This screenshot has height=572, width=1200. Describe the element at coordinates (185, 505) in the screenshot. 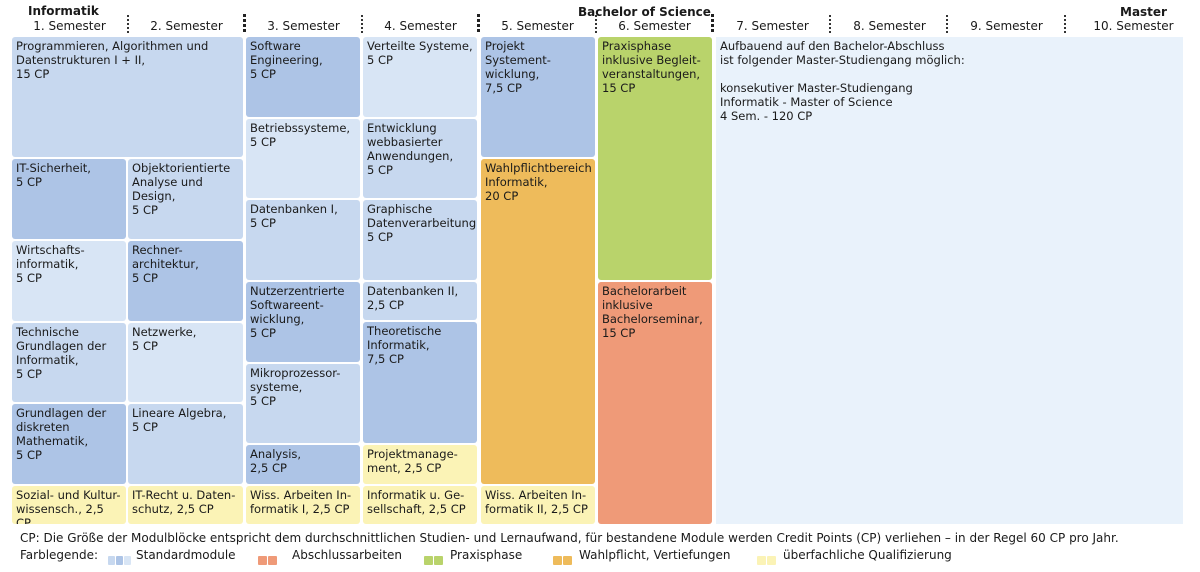

I see `module-it-recht: IT-Recht u. Daten- schutz, 2,5 CP` at that location.